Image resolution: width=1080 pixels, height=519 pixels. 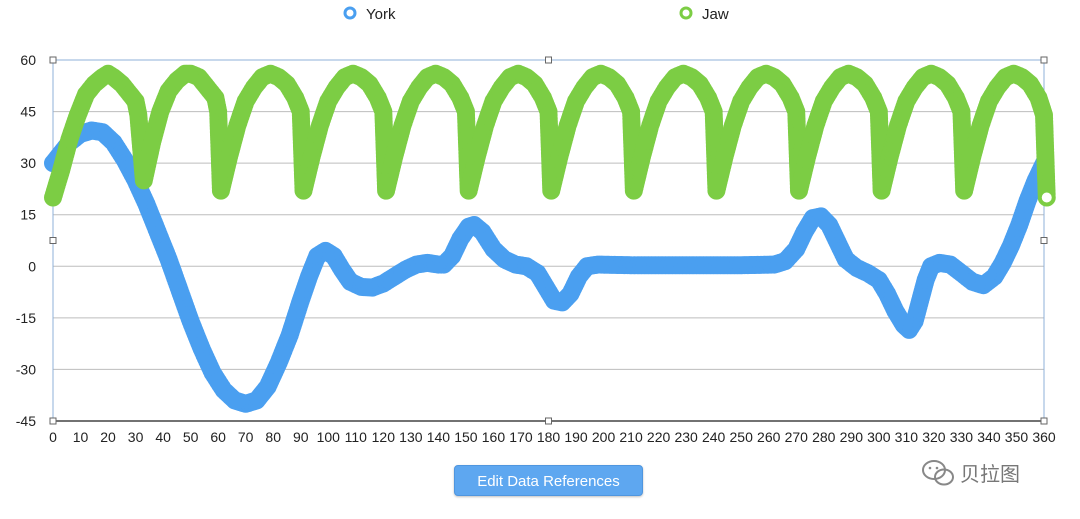 I want to click on legend-label: Jaw, so click(x=715, y=14).